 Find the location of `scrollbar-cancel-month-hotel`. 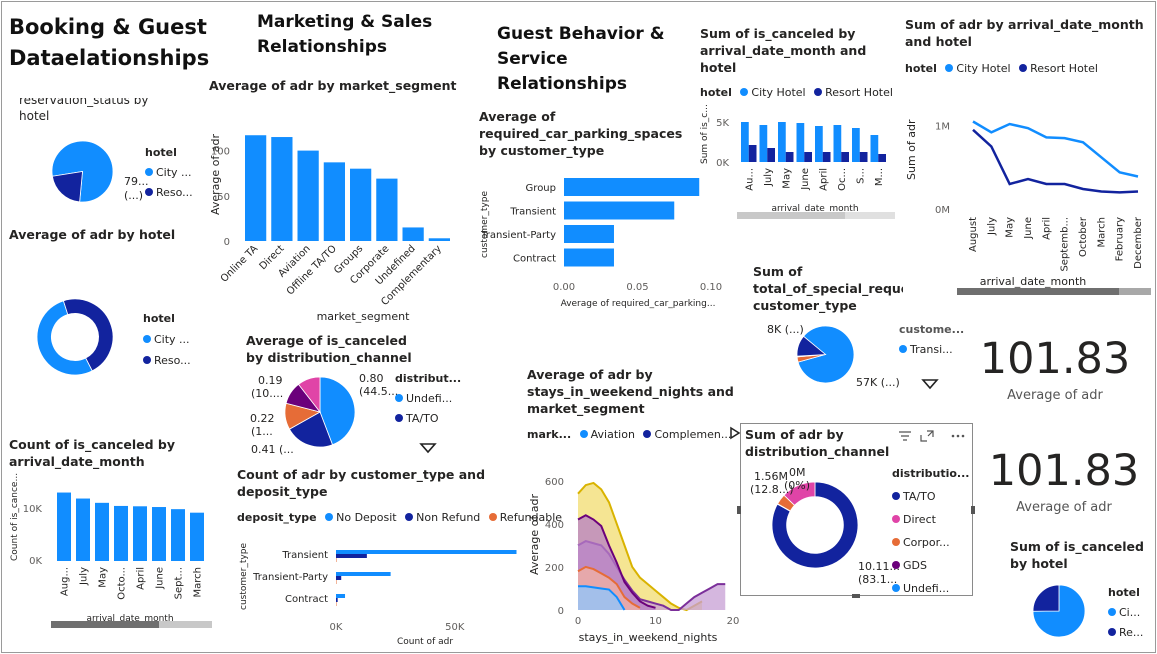

scrollbar-cancel-month-hotel is located at coordinates (816, 215).